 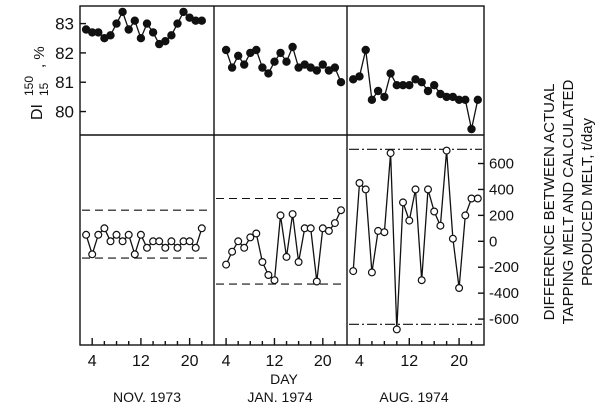 I want to click on bottom-ytick-label-5: -200, so click(x=504, y=267).